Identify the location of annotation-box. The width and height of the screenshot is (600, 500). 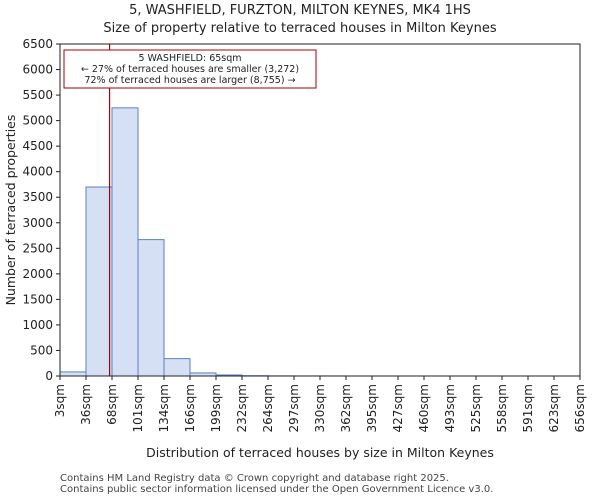
(190, 69).